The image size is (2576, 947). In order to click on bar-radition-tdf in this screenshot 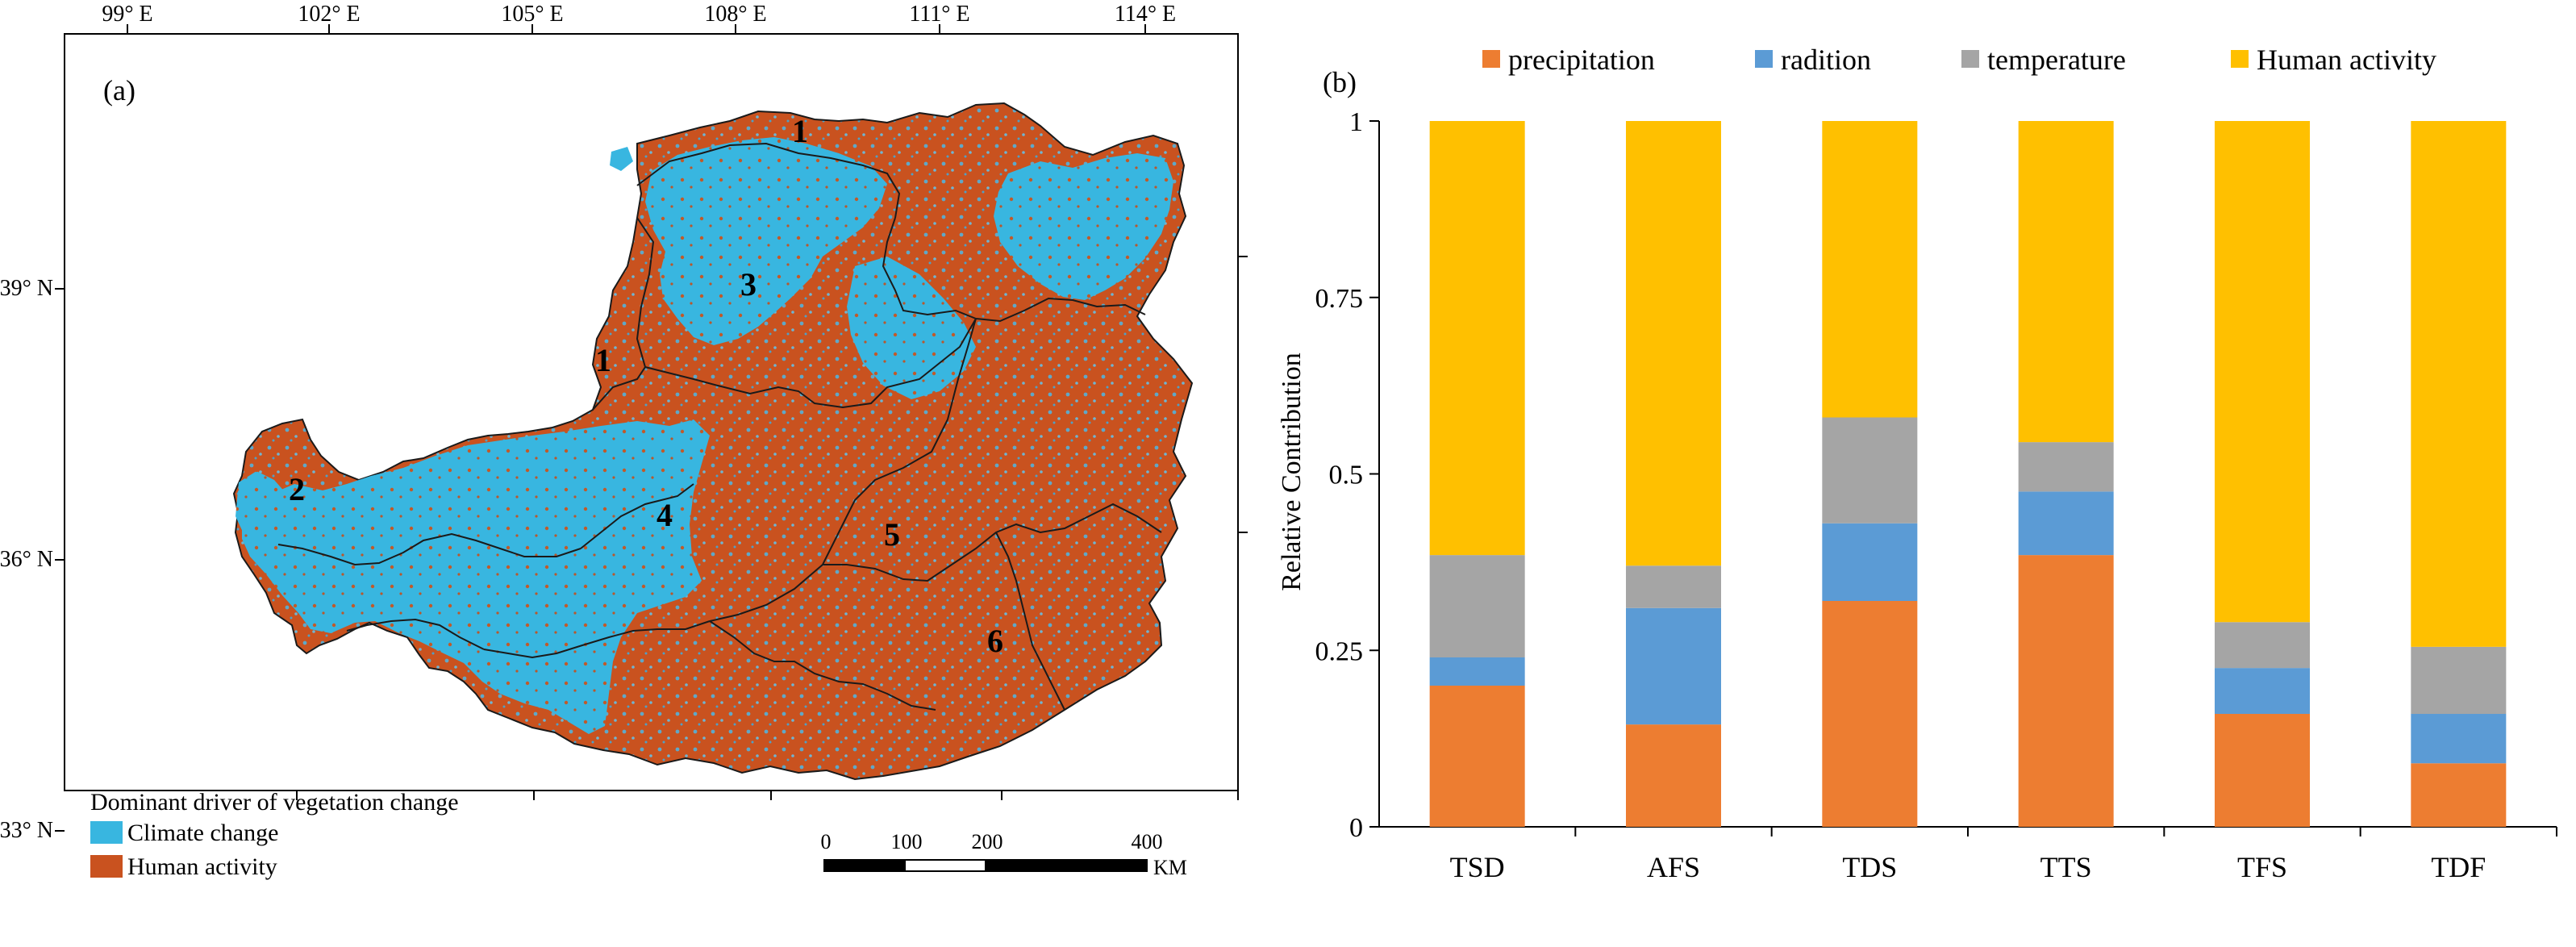, I will do `click(2459, 739)`.